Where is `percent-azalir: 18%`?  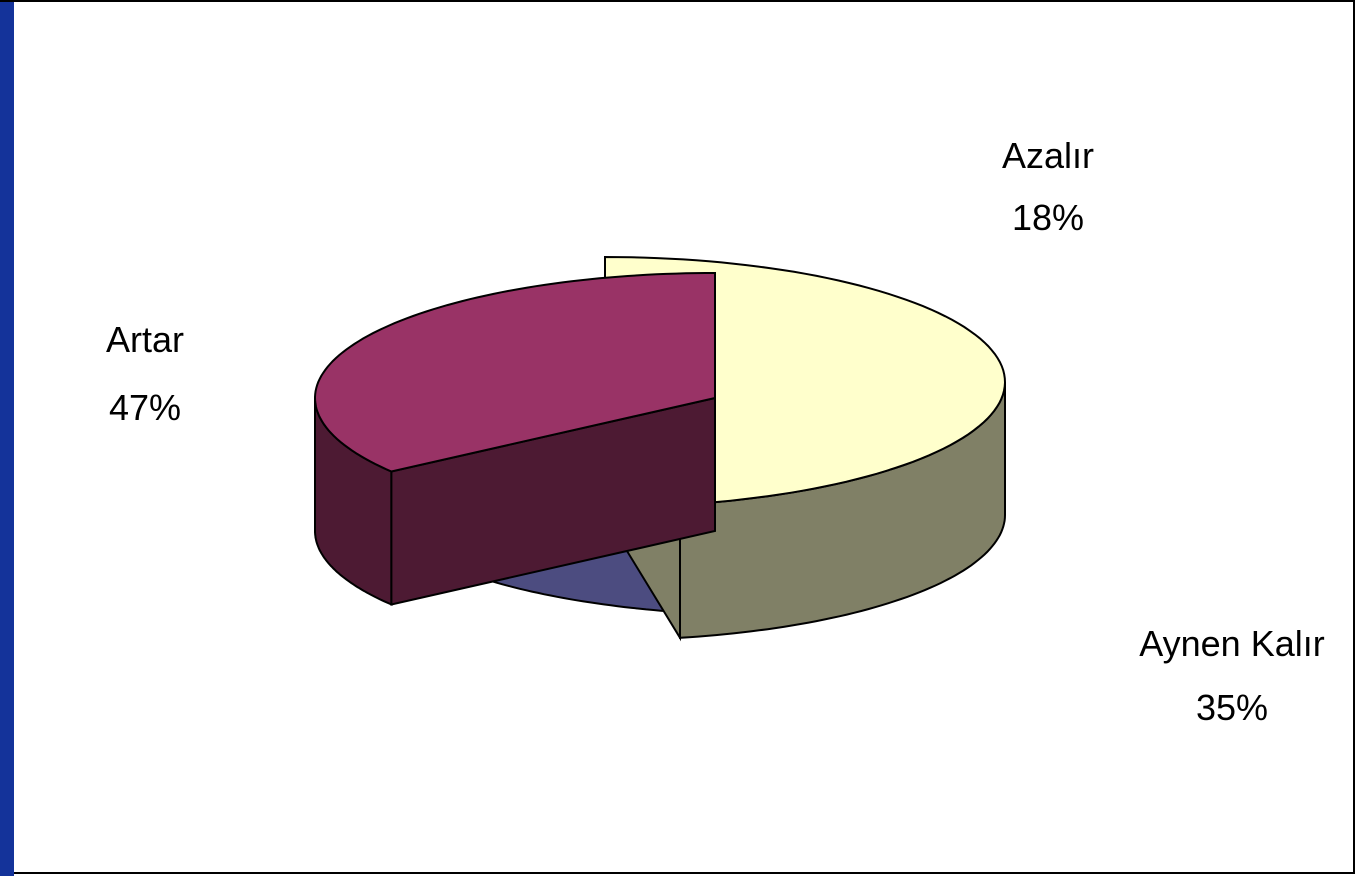
percent-azalir: 18% is located at coordinates (1048, 217).